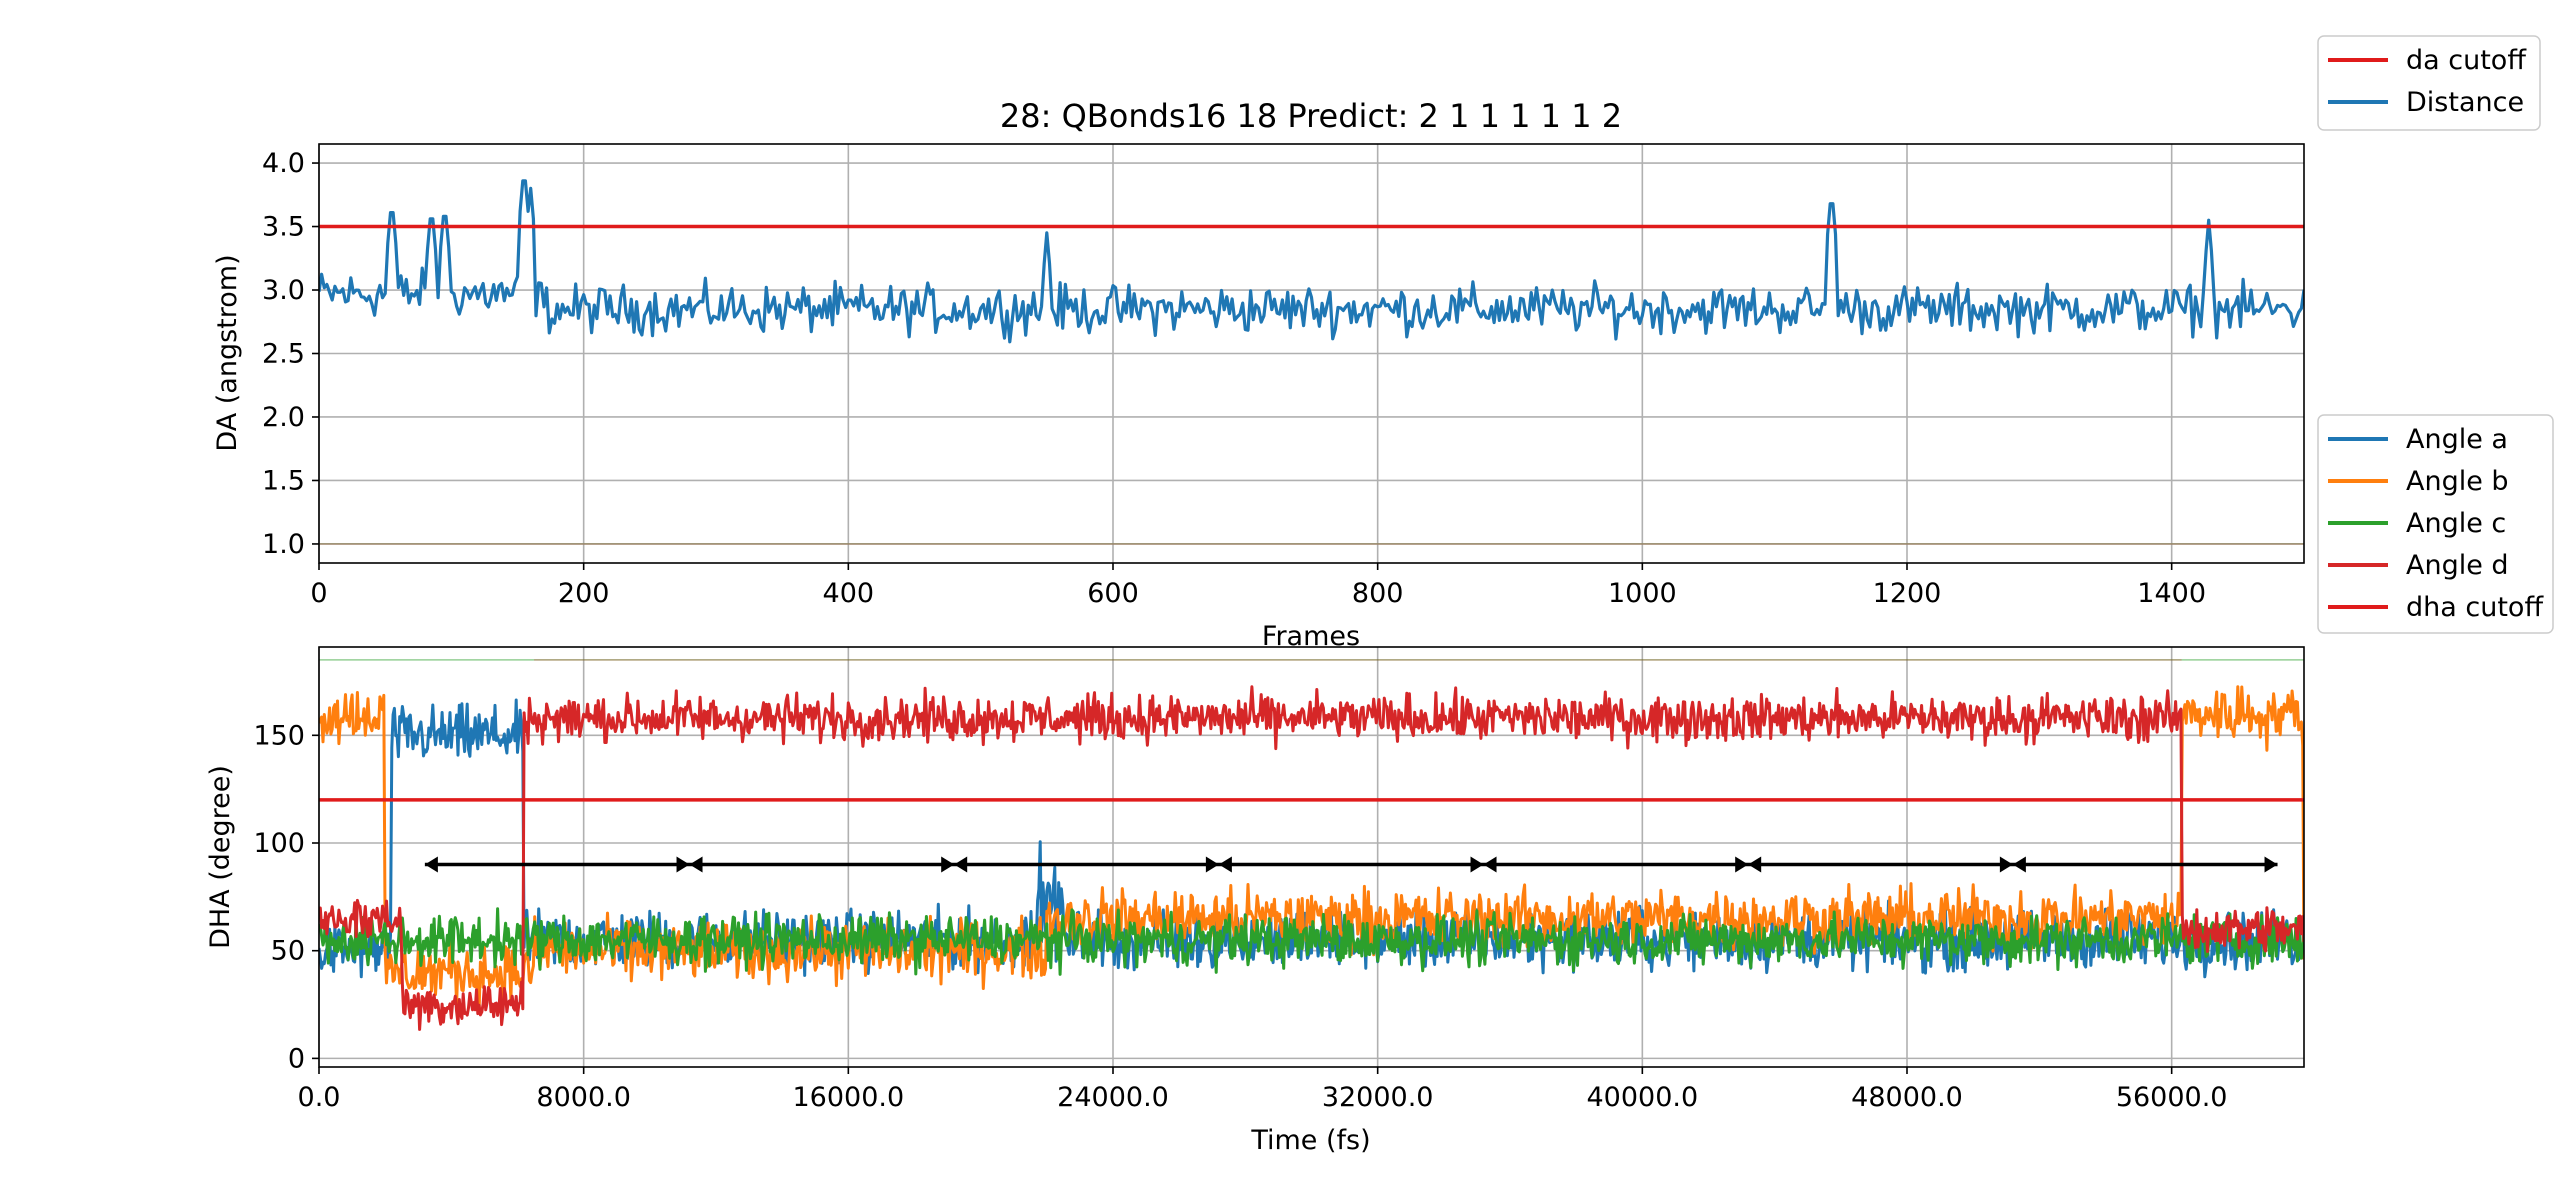 The width and height of the screenshot is (2560, 1200). Describe the element at coordinates (283, 227) in the screenshot. I see `y-tick-label: 3.5` at that location.